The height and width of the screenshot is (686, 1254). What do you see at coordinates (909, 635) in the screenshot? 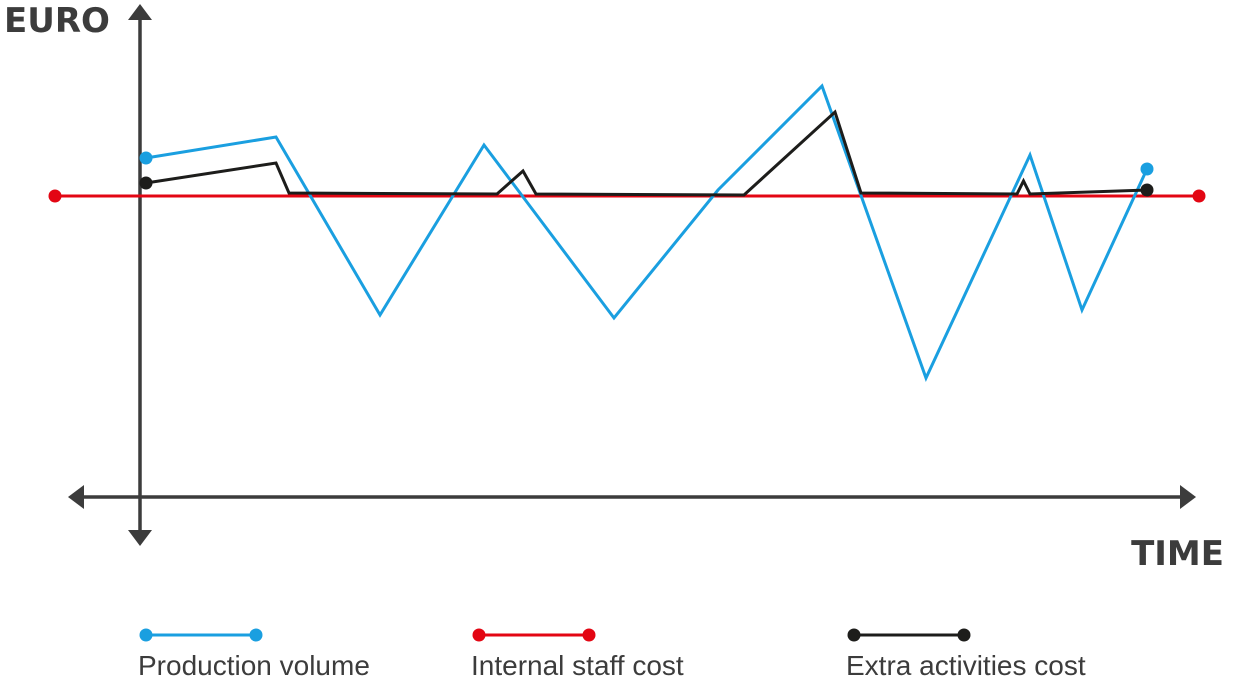
I see `legend-swatch-extra-activities-cost` at bounding box center [909, 635].